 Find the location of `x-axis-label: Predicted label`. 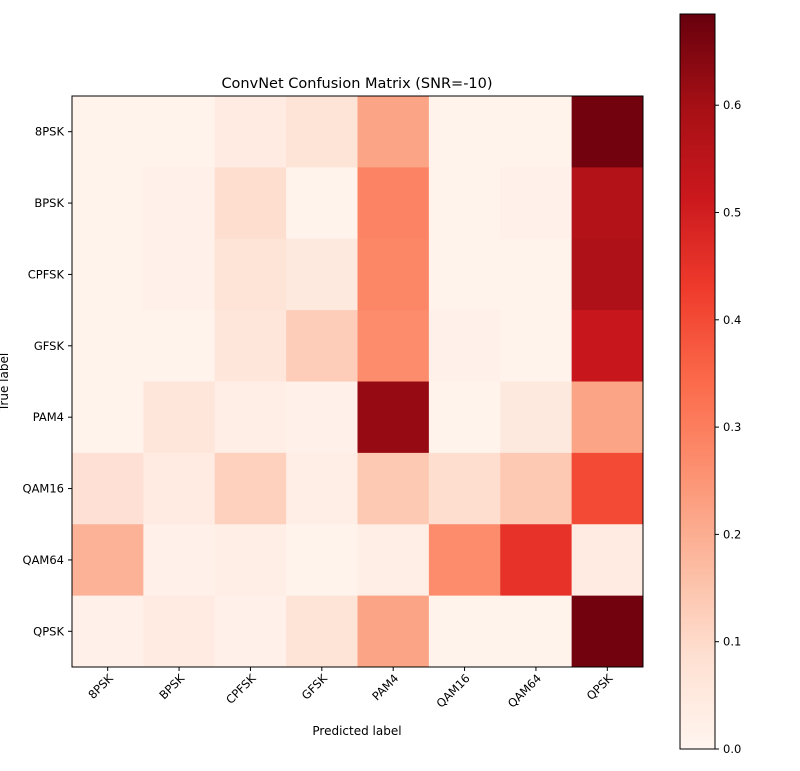

x-axis-label: Predicted label is located at coordinates (356, 731).